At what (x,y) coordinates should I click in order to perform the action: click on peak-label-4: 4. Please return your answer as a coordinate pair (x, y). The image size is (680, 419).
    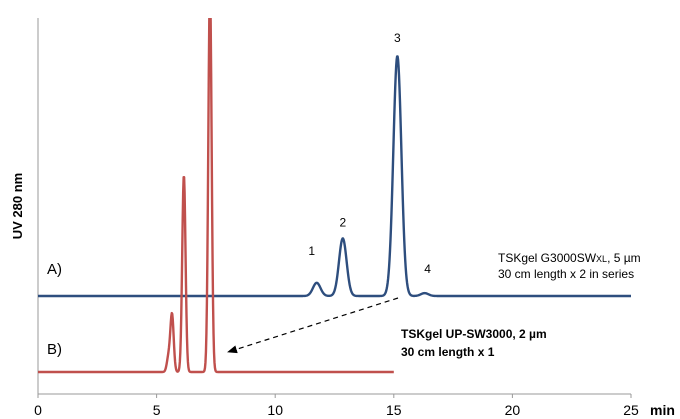
    Looking at the image, I should click on (427, 269).